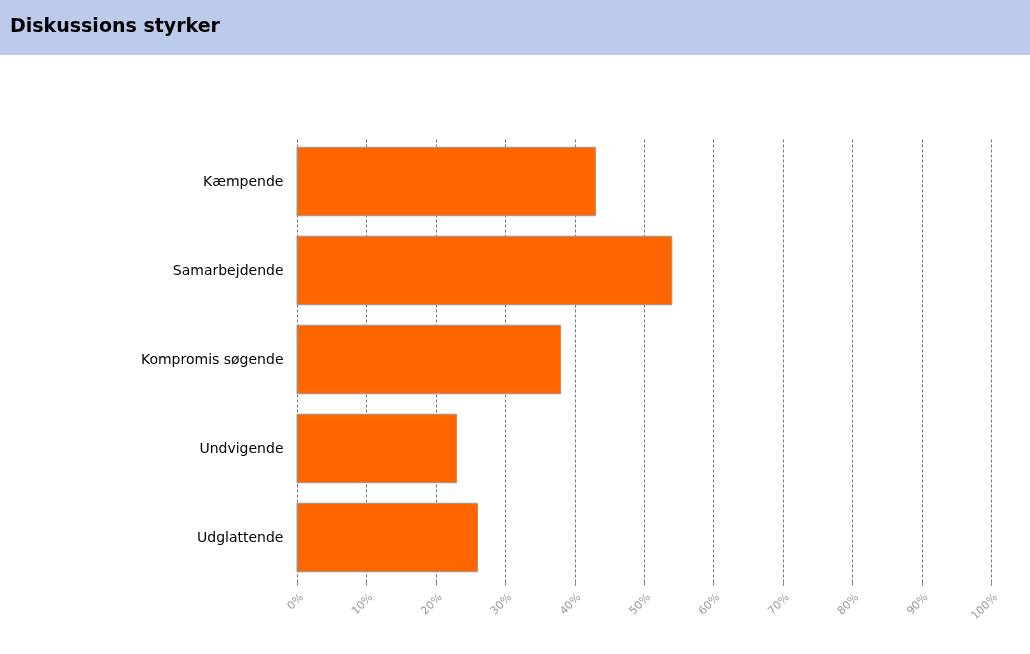 The width and height of the screenshot is (1030, 654). I want to click on text: Diskussions styrker, so click(115, 25).